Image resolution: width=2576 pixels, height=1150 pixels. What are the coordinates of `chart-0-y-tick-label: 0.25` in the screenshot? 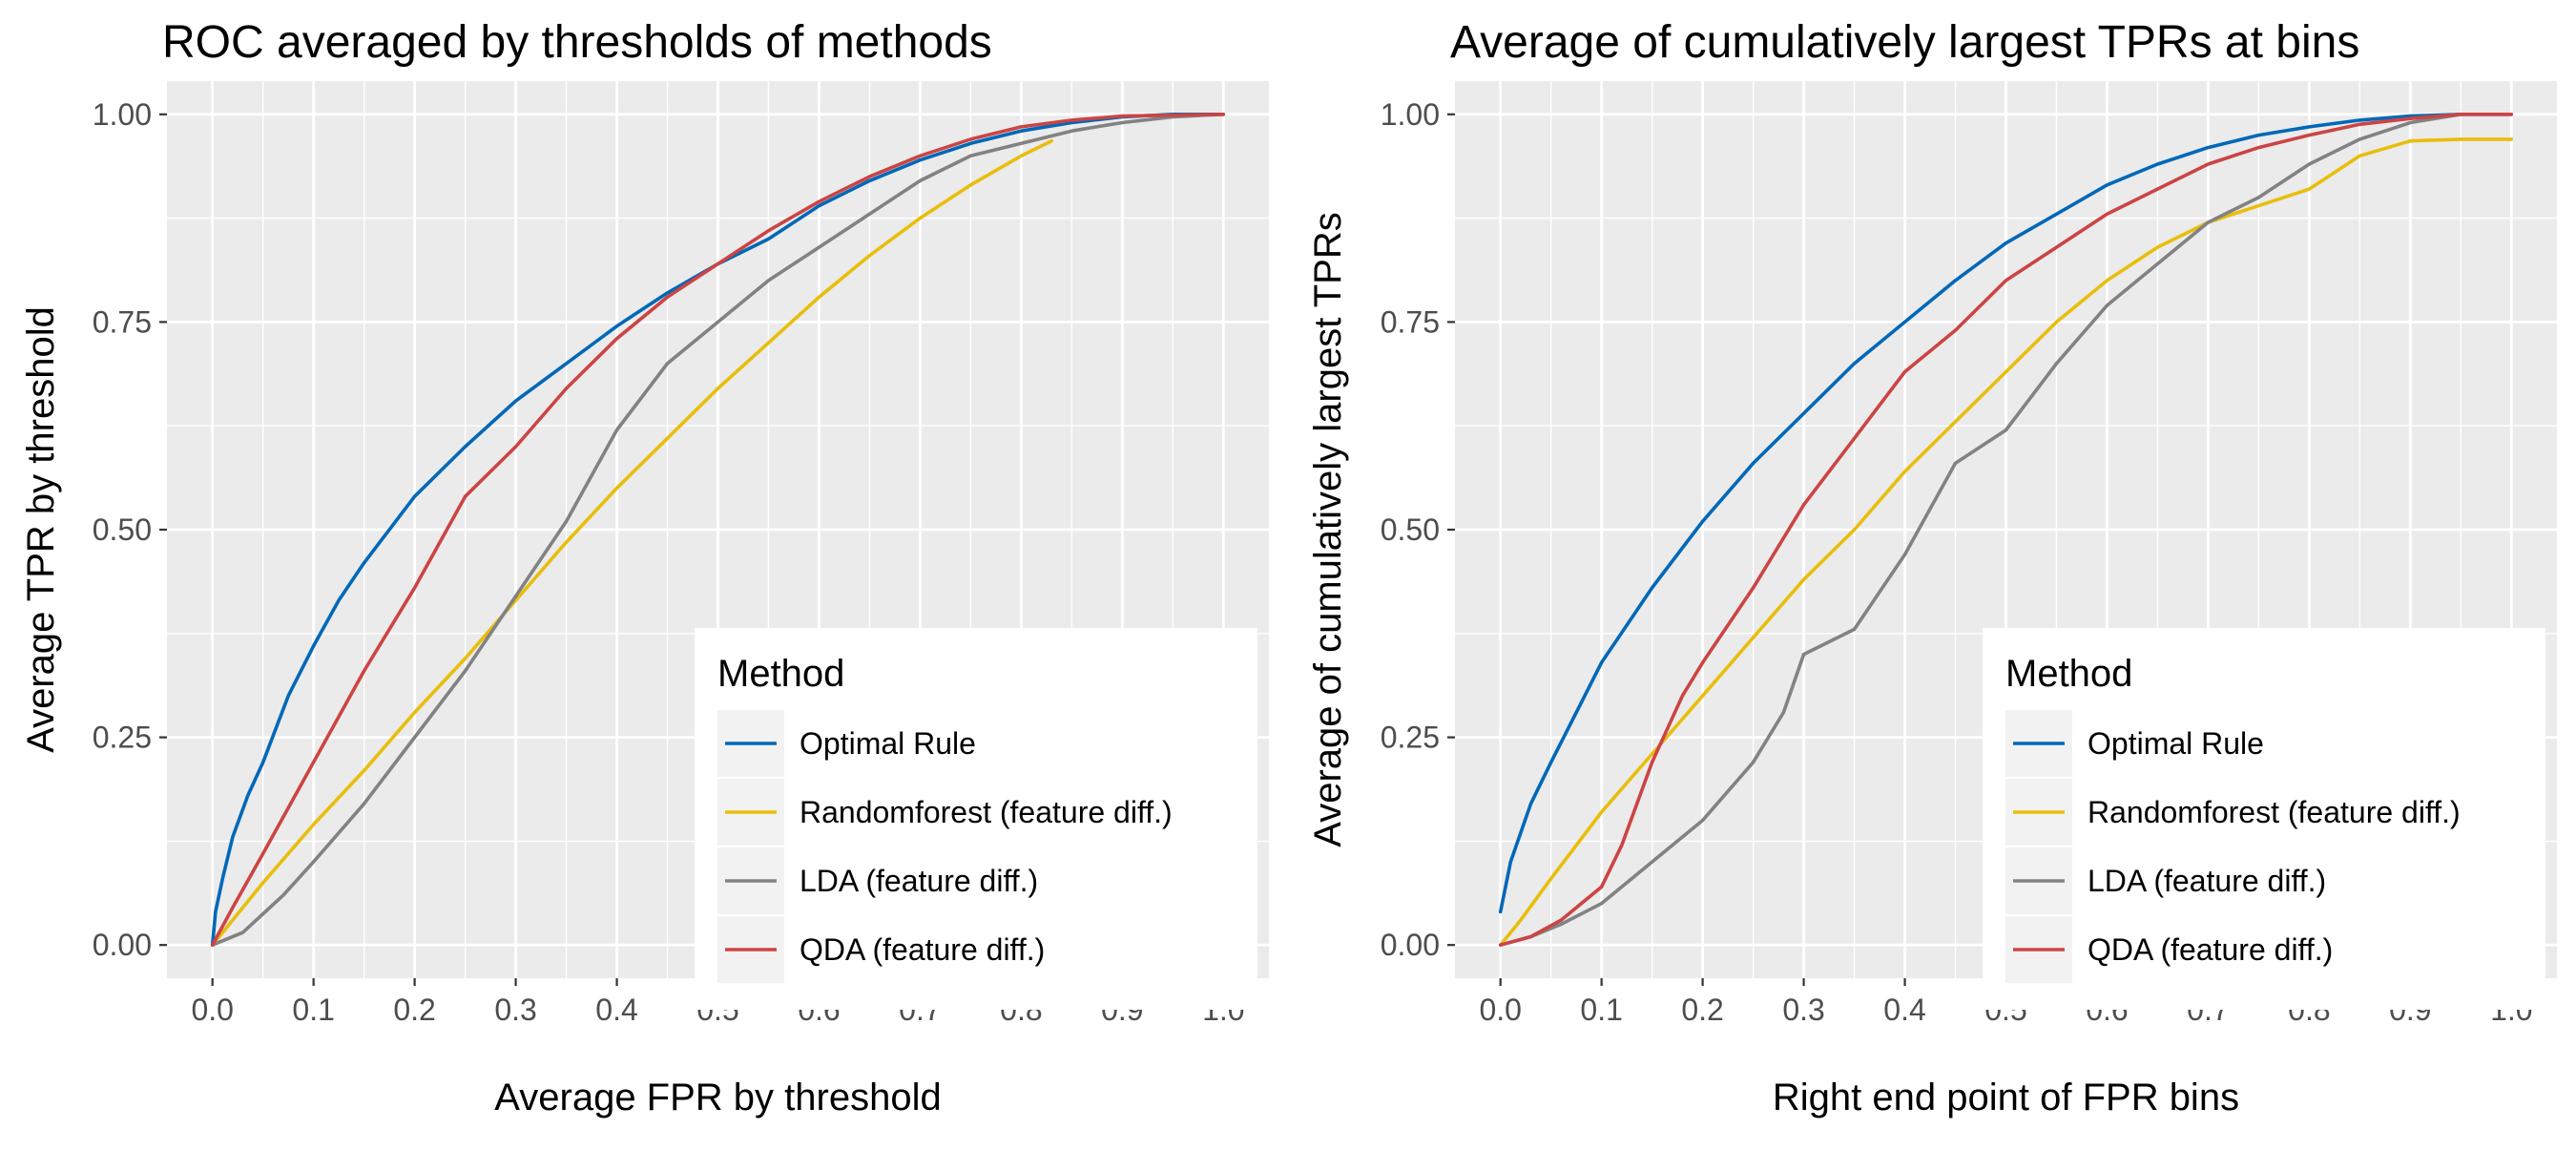 It's located at (122, 738).